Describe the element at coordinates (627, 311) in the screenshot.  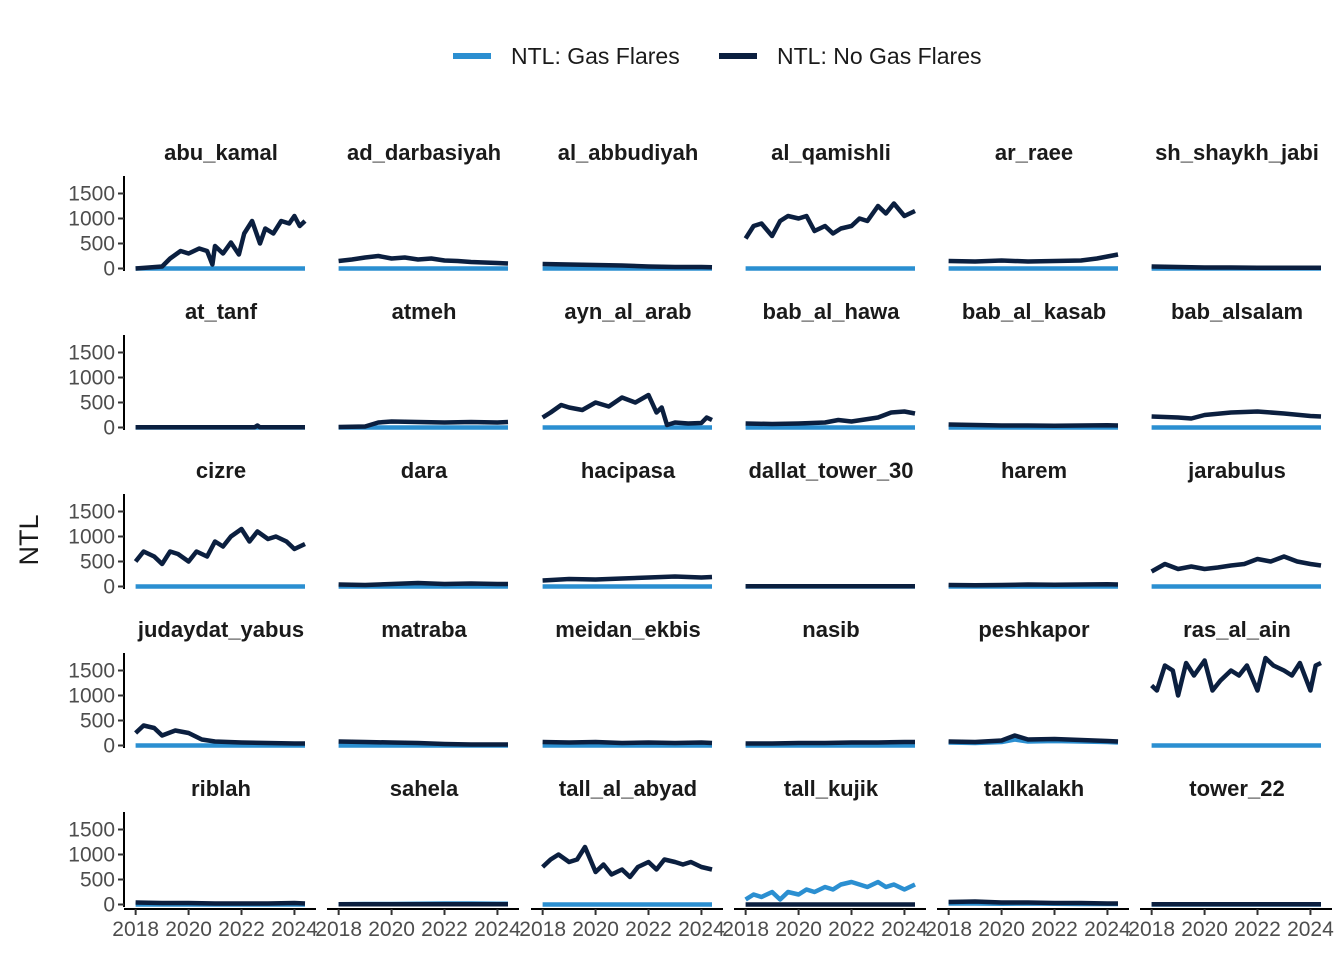
I see `panel-title: ayn_al_arab` at that location.